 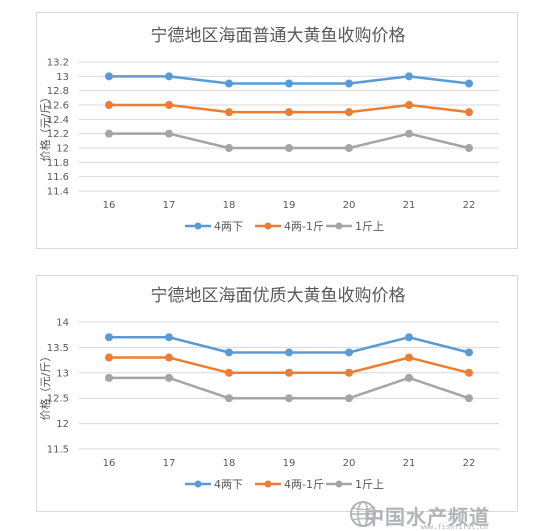 I want to click on watermark: 中国水产频道 www.fishfirst.cn, so click(x=438, y=516).